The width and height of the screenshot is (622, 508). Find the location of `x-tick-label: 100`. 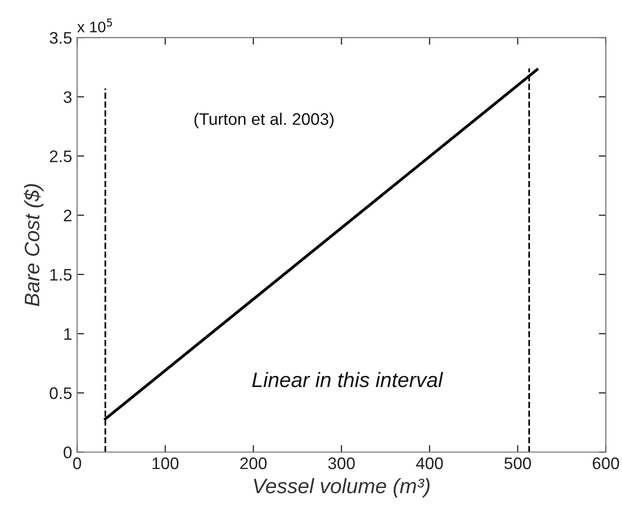

x-tick-label: 100 is located at coordinates (165, 463).